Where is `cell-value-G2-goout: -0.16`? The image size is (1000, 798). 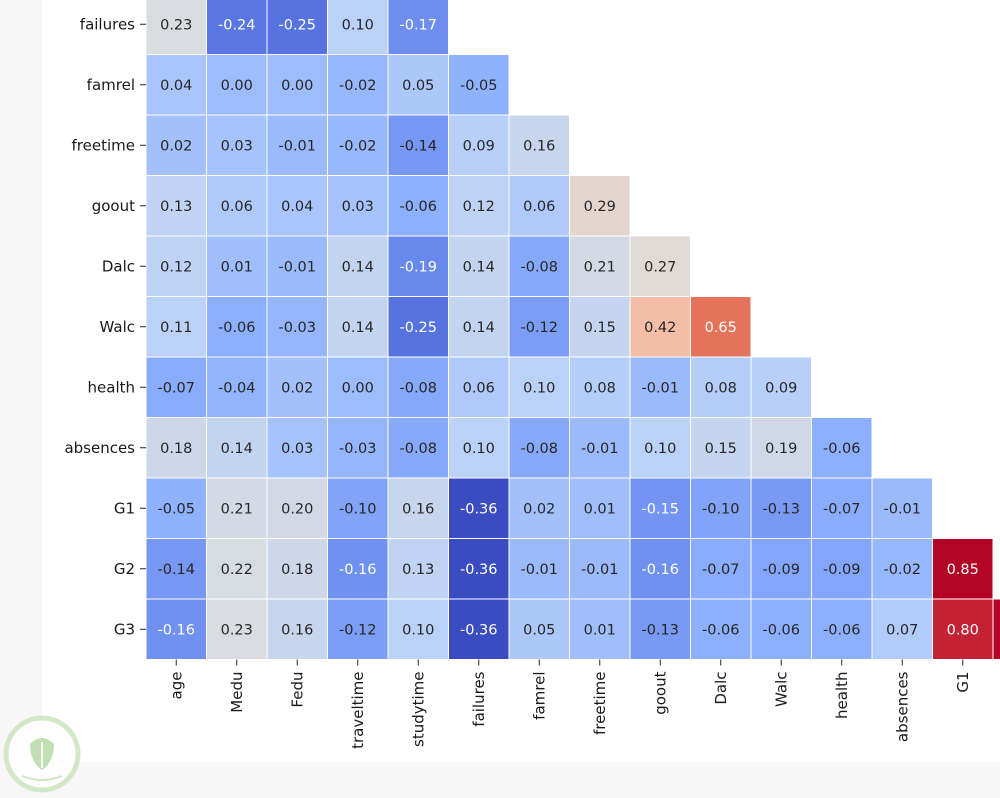 cell-value-G2-goout: -0.16 is located at coordinates (660, 570).